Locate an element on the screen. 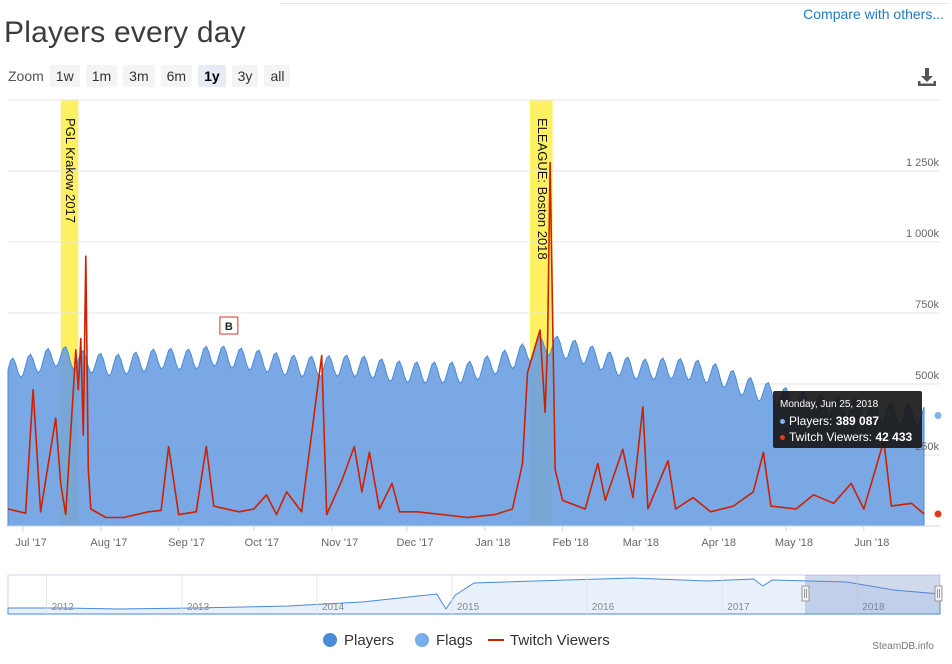 This screenshot has height=664, width=952. legend-label: Twitch Viewers is located at coordinates (560, 640).